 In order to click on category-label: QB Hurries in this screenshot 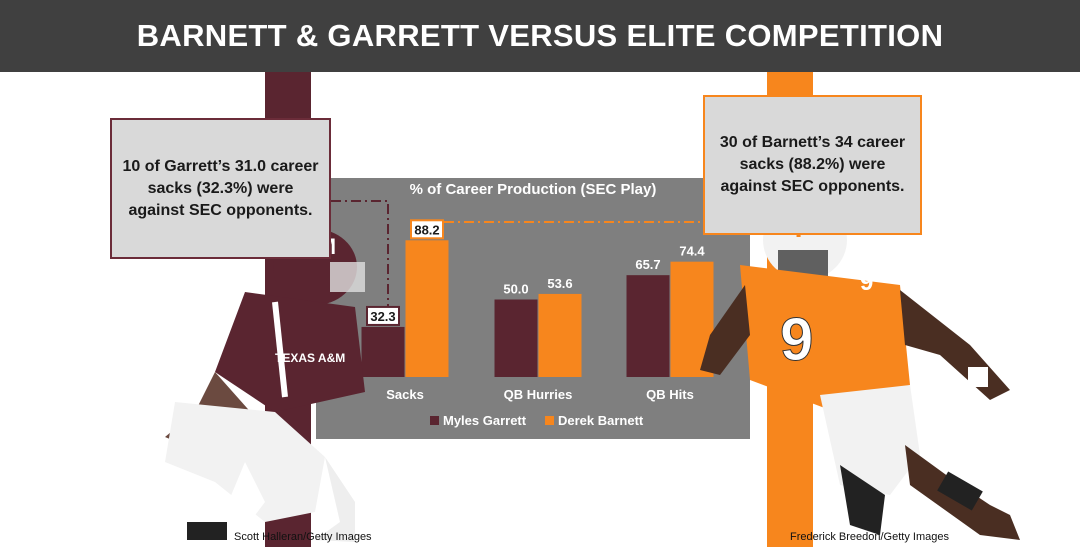, I will do `click(538, 394)`.